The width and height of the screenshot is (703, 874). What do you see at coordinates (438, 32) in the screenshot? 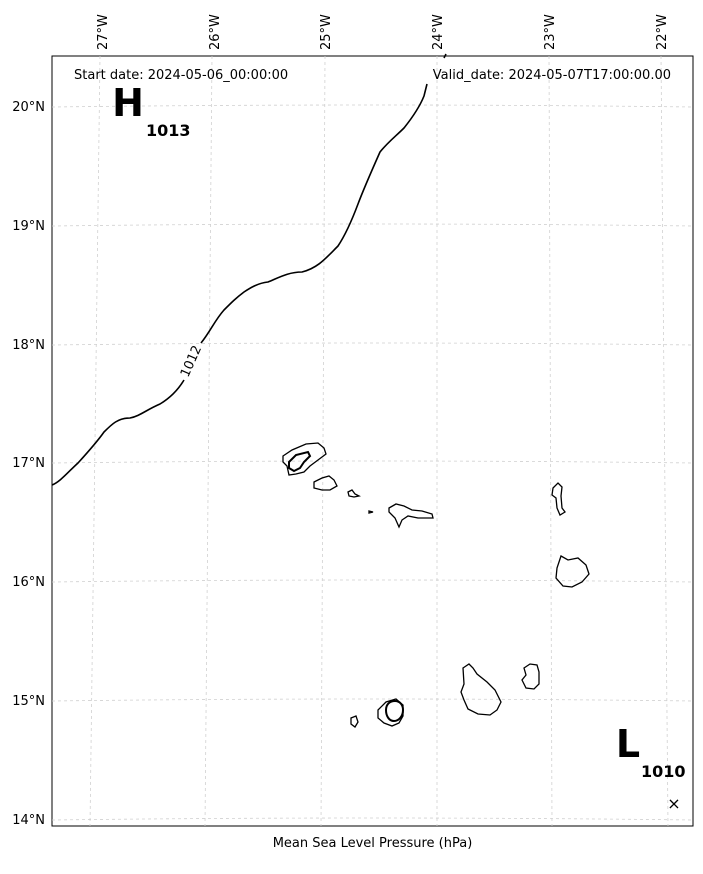
I see `lon-tick-label: 24°W` at bounding box center [438, 32].